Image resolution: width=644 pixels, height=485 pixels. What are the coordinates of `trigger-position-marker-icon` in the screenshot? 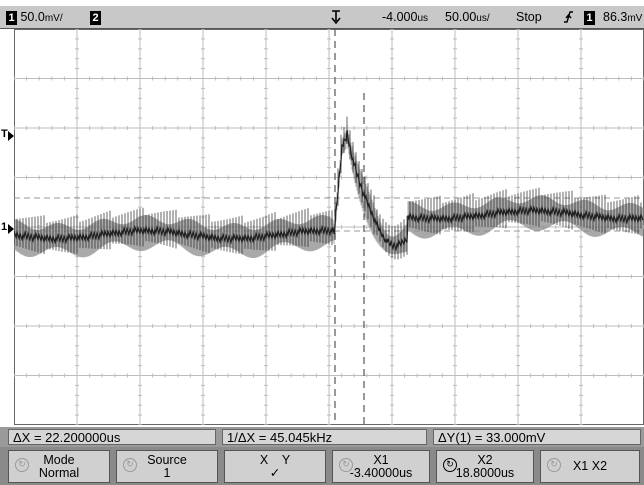 It's located at (336, 18).